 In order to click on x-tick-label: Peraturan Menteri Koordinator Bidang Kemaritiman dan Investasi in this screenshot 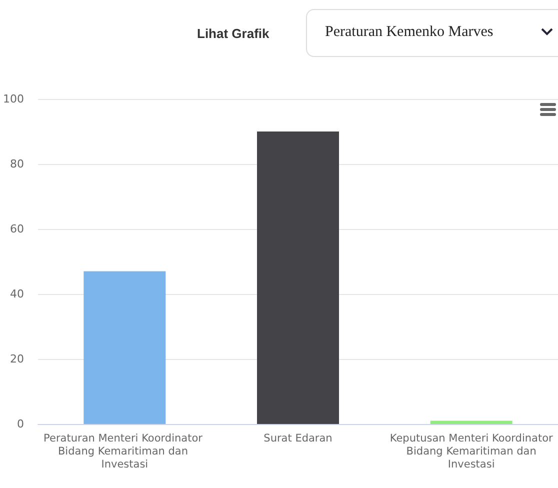, I will do `click(125, 451)`.